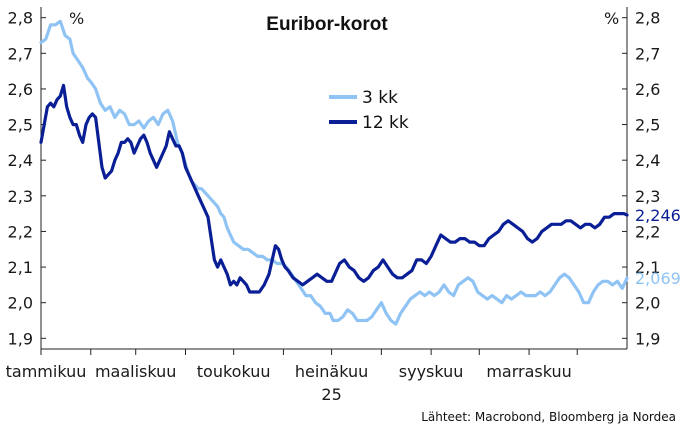  What do you see at coordinates (46, 371) in the screenshot?
I see `x-tick-label: tammikuu` at bounding box center [46, 371].